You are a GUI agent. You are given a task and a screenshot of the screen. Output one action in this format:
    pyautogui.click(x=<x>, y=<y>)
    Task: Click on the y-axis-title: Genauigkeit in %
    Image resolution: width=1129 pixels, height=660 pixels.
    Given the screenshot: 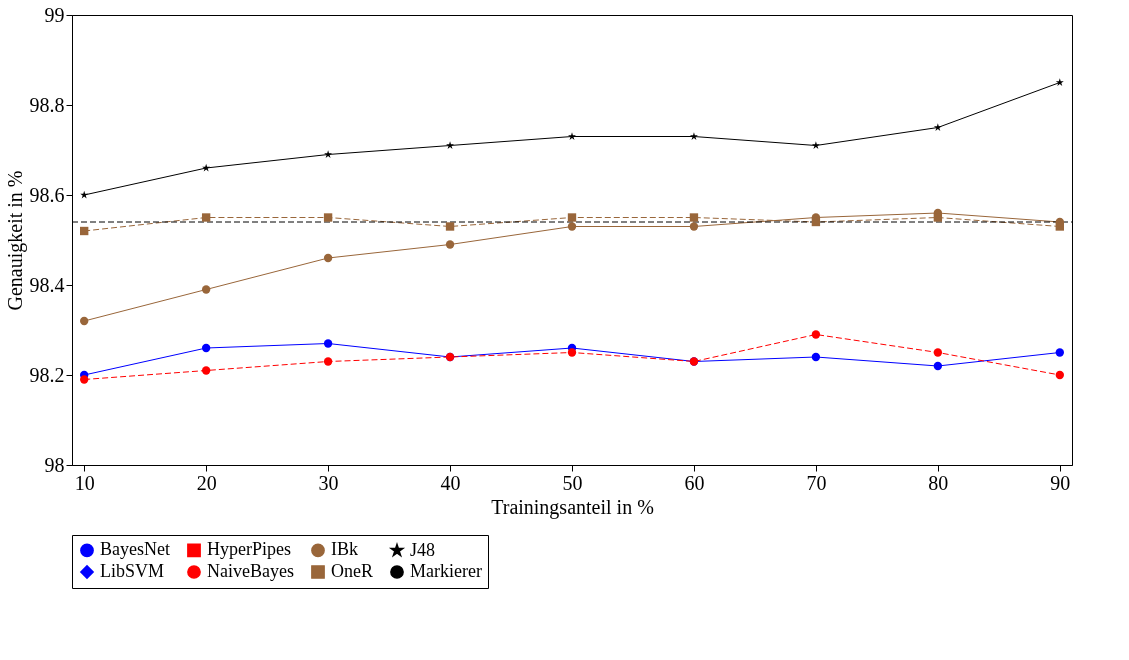 What is the action you would take?
    pyautogui.click(x=15, y=240)
    